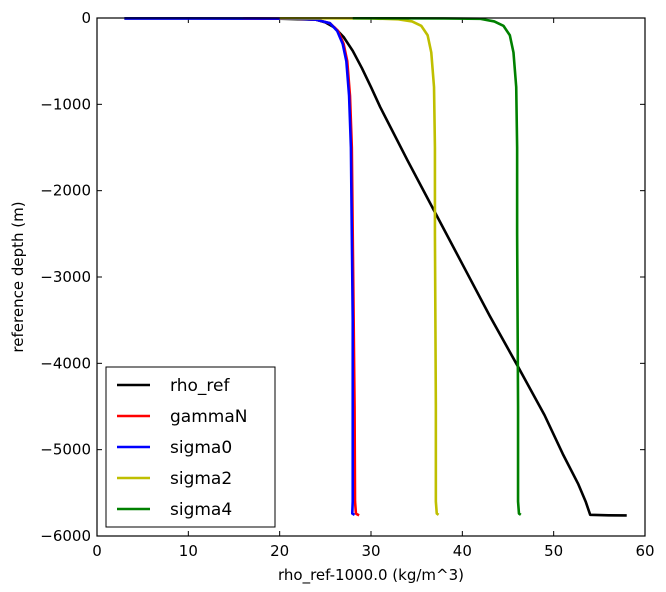  Describe the element at coordinates (200, 386) in the screenshot. I see `legend-label: rho_ref` at that location.